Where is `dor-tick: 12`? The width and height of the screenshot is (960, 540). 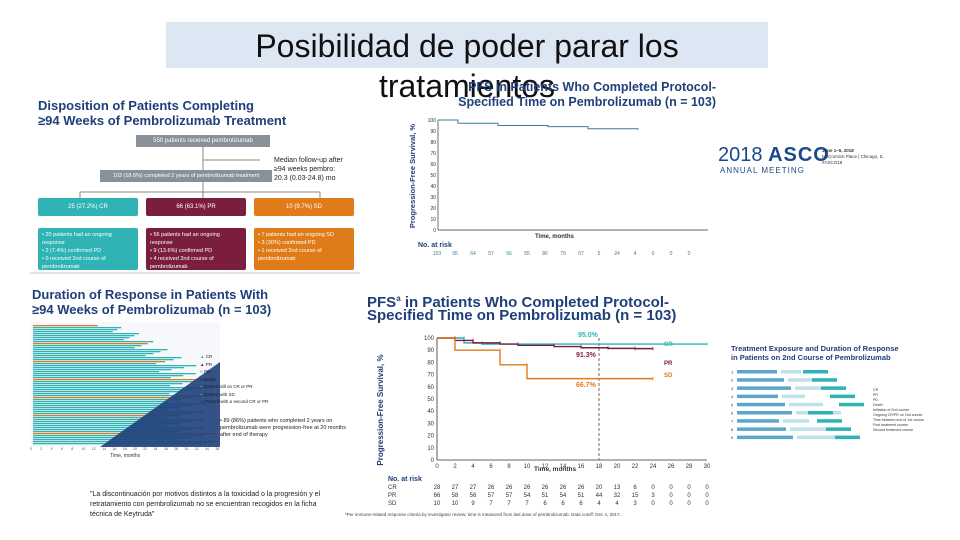 dor-tick: 12 is located at coordinates (93, 449).